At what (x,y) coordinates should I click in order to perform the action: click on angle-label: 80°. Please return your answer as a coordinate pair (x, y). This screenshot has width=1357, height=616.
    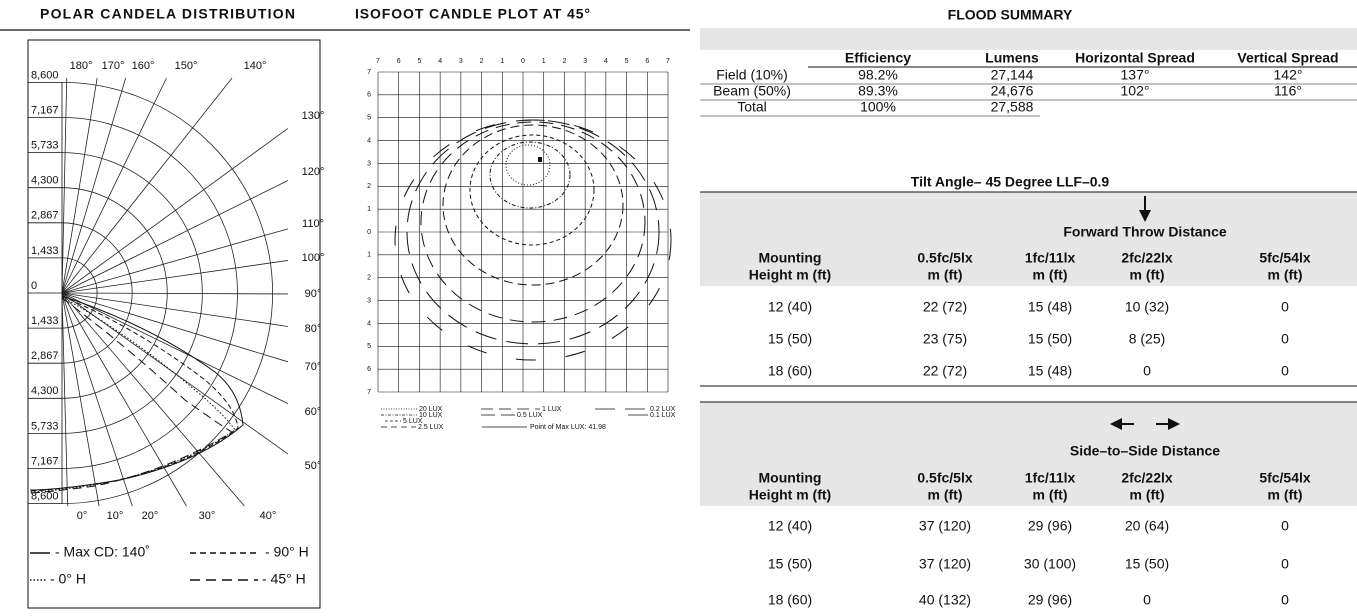
    Looking at the image, I should click on (313, 329).